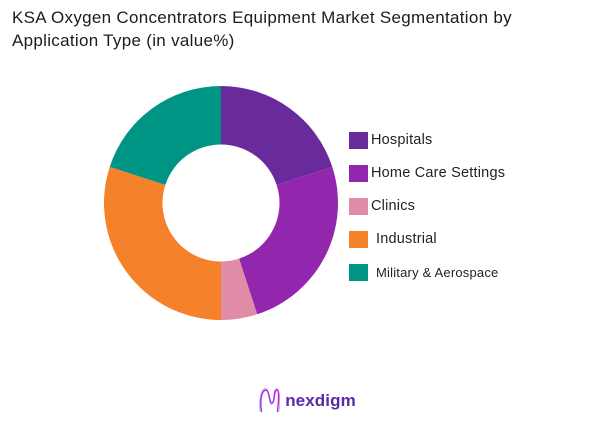 The width and height of the screenshot is (613, 423). Describe the element at coordinates (277, 135) in the screenshot. I see `donut-segment-hospitals` at that location.